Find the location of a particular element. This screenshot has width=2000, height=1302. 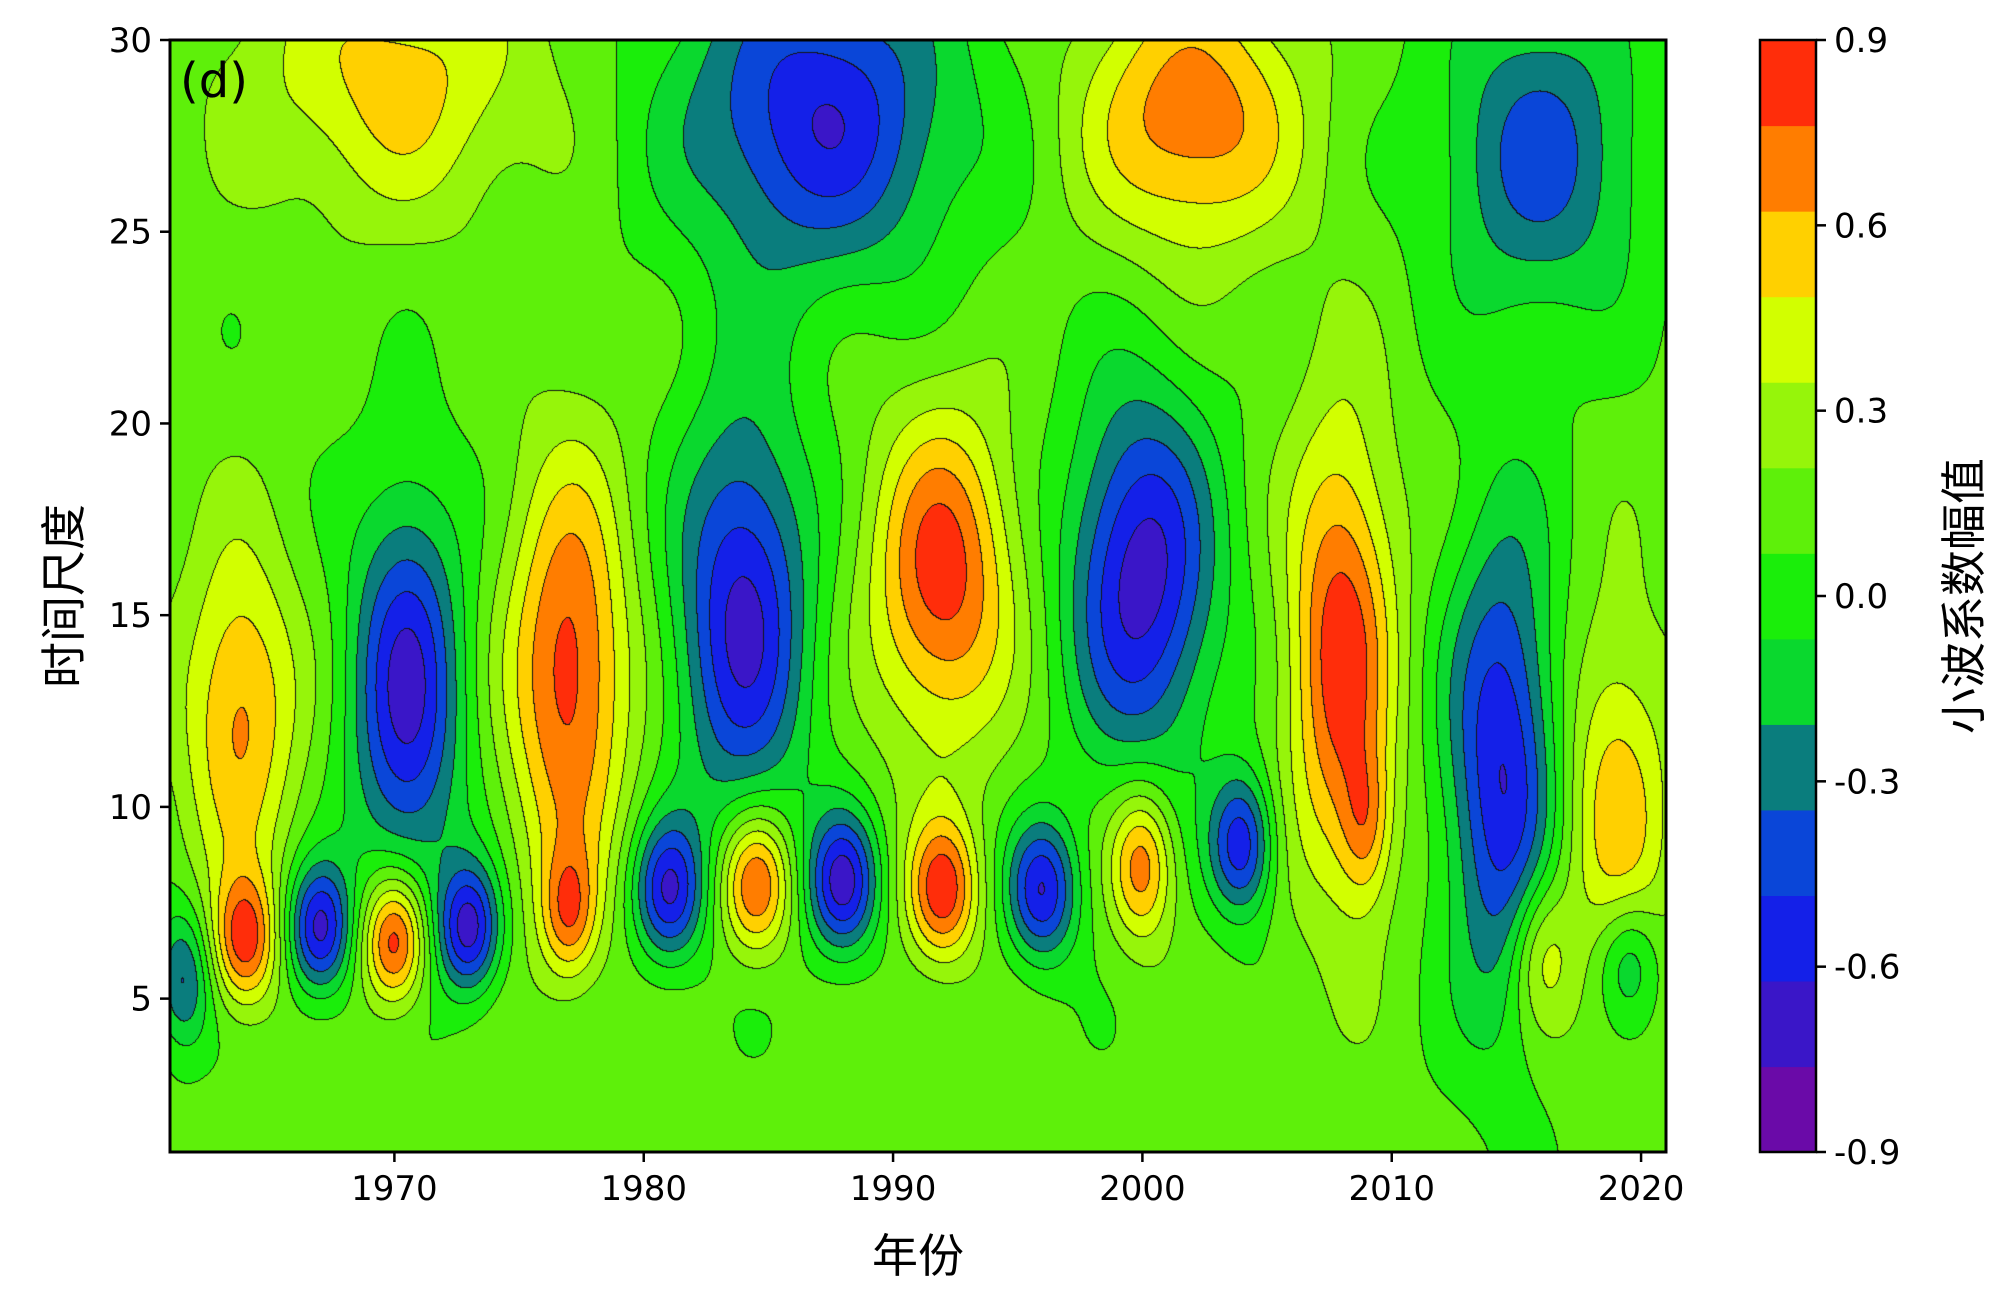

colorbar-tick-label: -0.9 is located at coordinates (1867, 1153).